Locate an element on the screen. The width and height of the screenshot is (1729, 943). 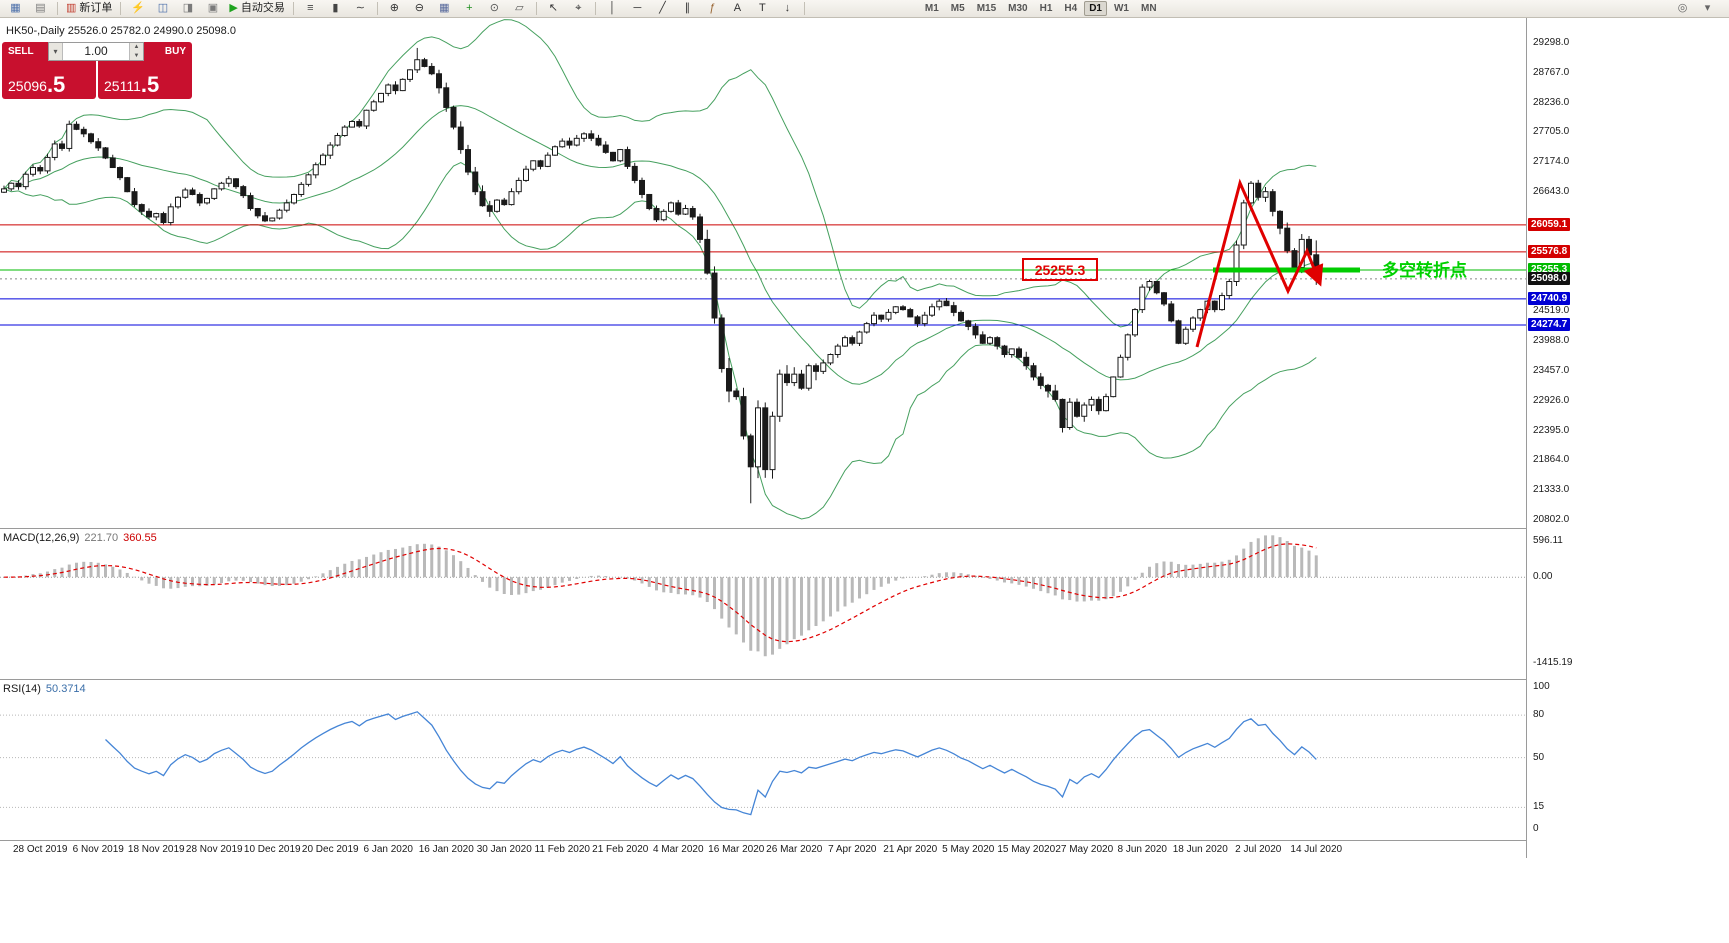
horizontal-line-icon: ─ is located at coordinates (637, 8).